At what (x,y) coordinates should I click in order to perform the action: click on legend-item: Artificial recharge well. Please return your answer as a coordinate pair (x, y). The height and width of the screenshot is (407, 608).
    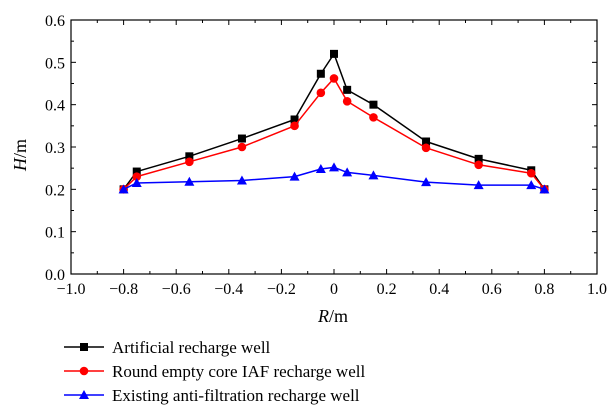
    Looking at the image, I should click on (167, 347).